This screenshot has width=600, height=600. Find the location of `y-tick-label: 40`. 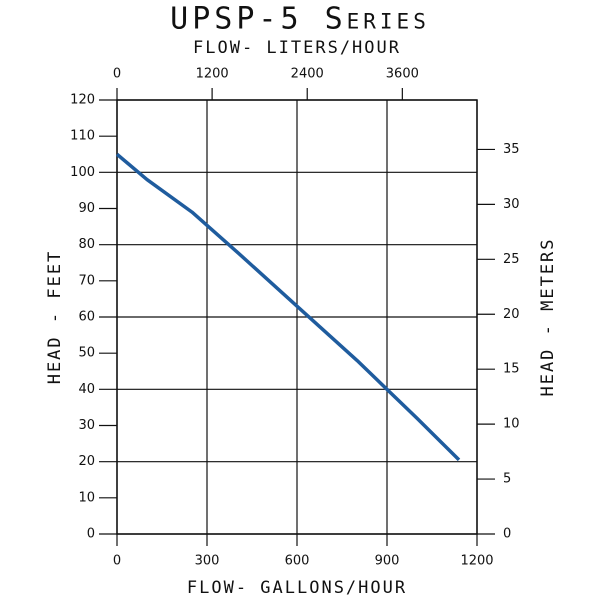

y-tick-label: 40 is located at coordinates (86, 389).